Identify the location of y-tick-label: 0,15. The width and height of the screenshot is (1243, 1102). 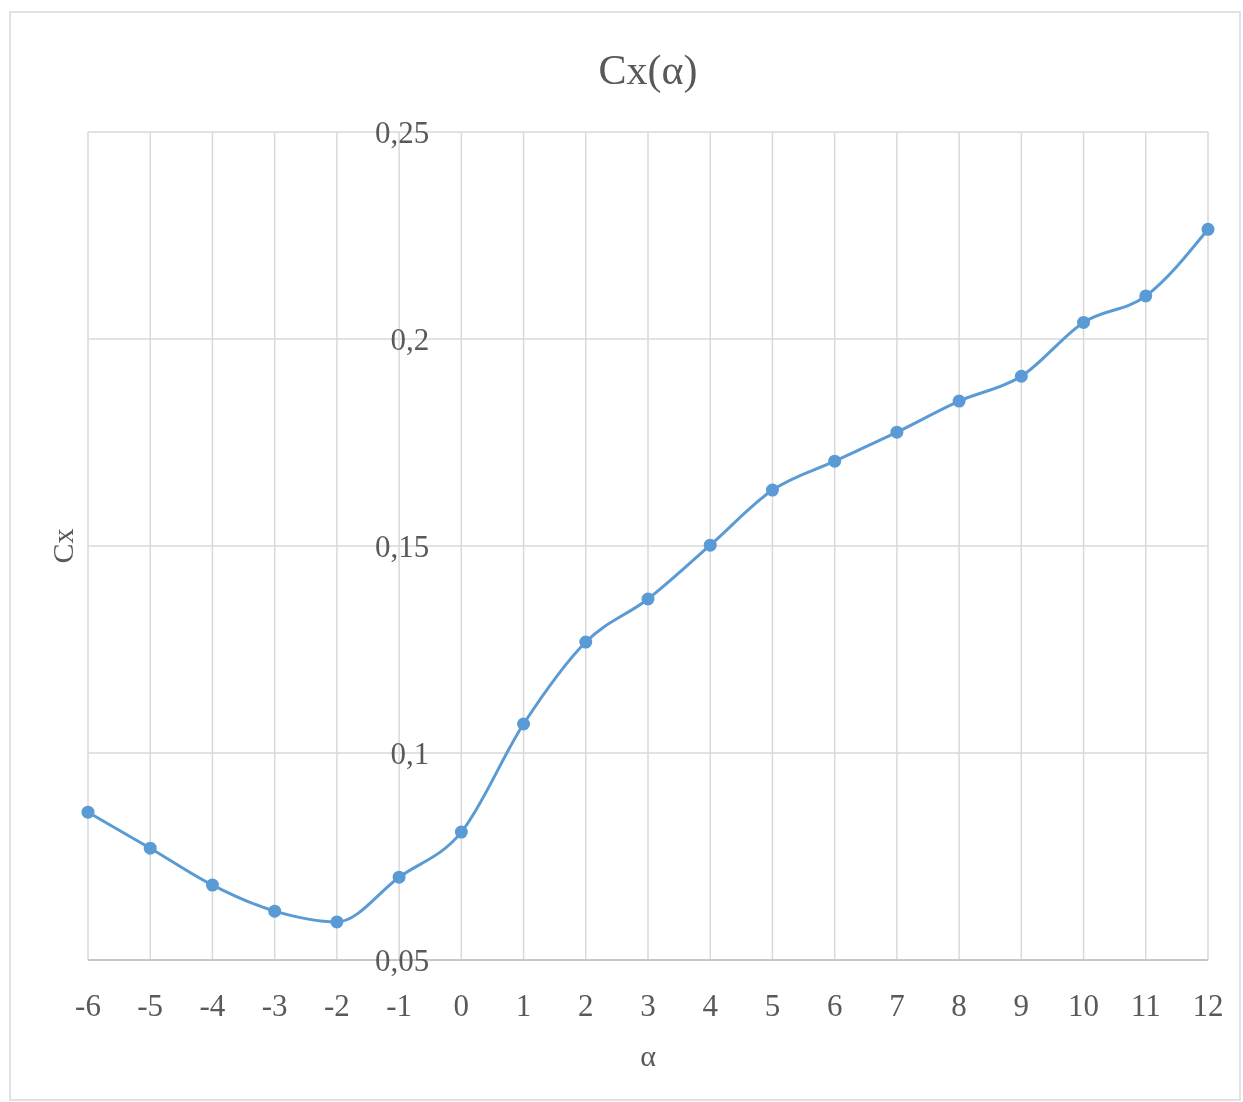
(402, 546).